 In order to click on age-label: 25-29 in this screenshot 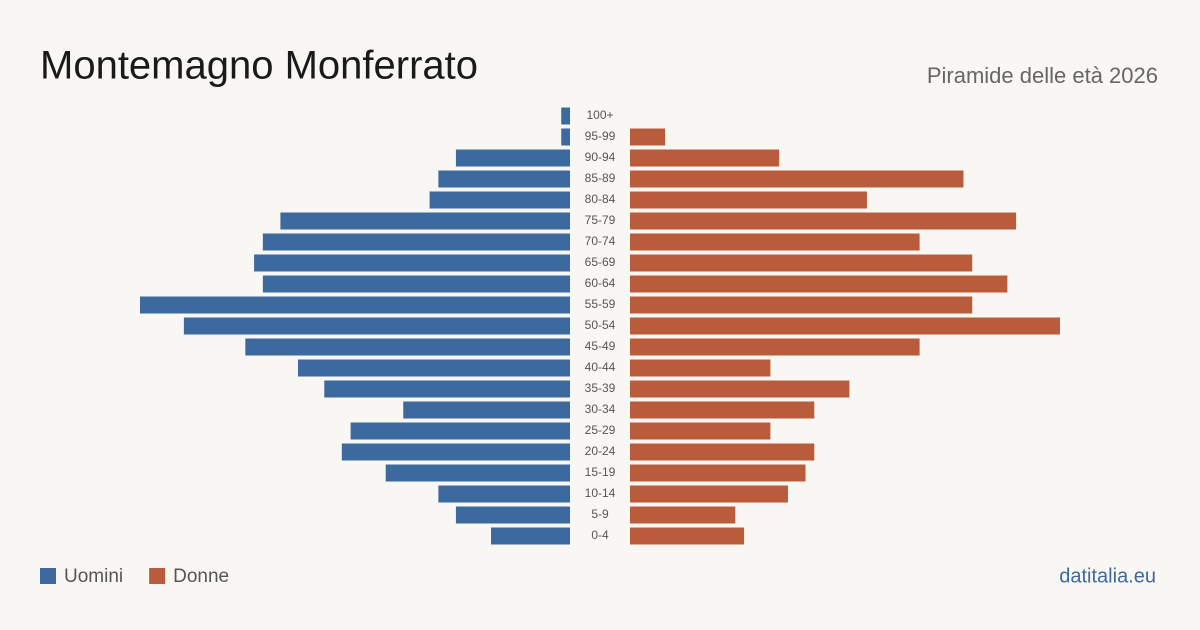, I will do `click(600, 430)`.